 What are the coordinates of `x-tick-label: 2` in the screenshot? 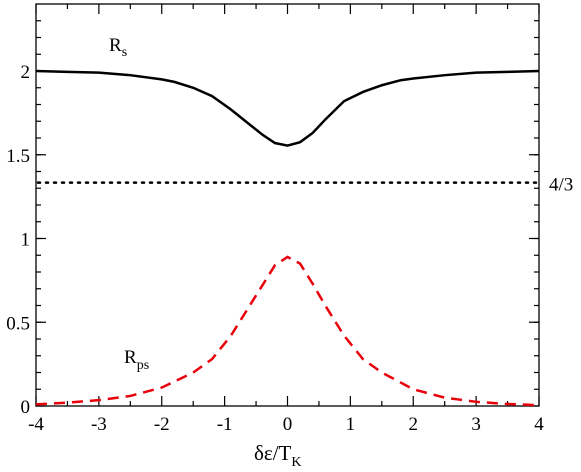 It's located at (414, 424).